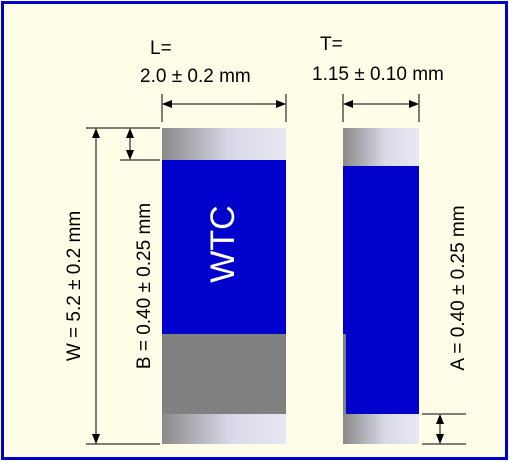 The image size is (509, 461). I want to click on thickness-label-line1: T=, so click(331, 44).